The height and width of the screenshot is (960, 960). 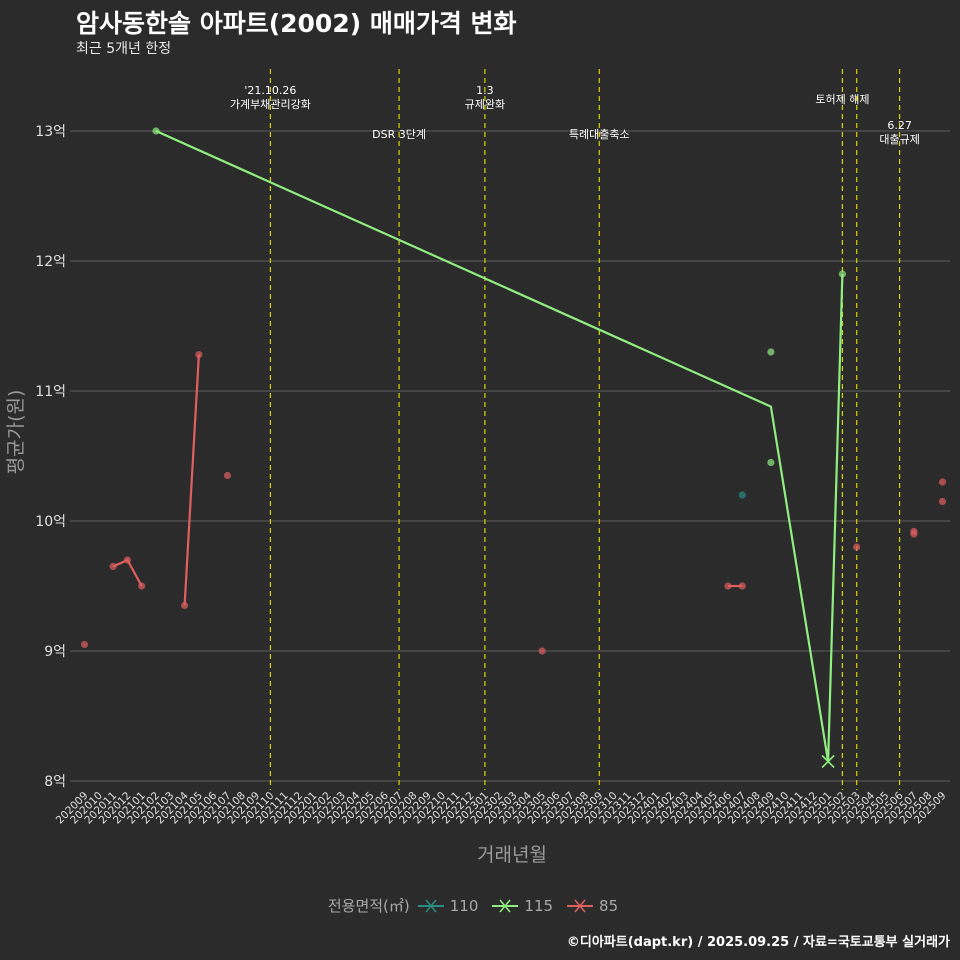 I want to click on event-label: 대출규제, so click(x=899, y=139).